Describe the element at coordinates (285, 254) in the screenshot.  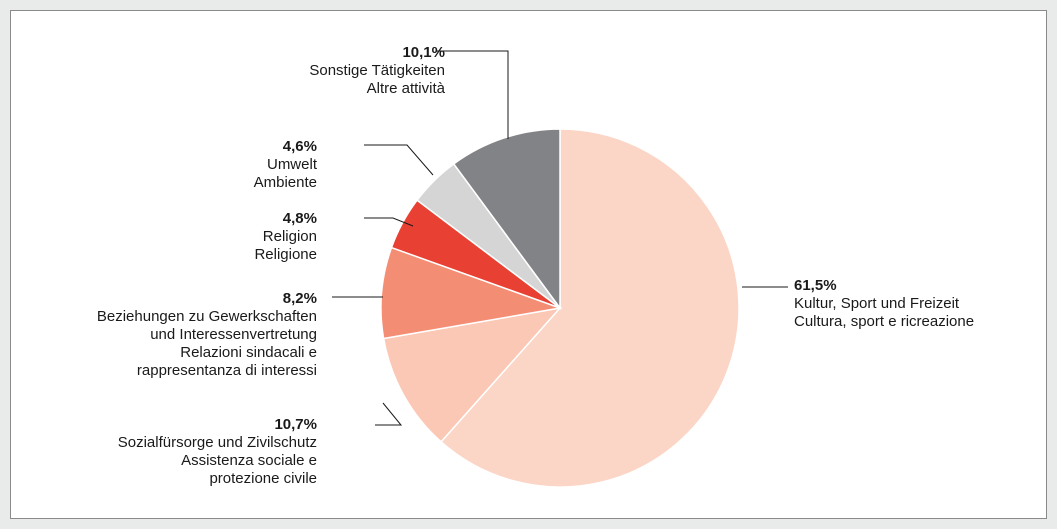
I see `label-religion-line2: Religione` at that location.